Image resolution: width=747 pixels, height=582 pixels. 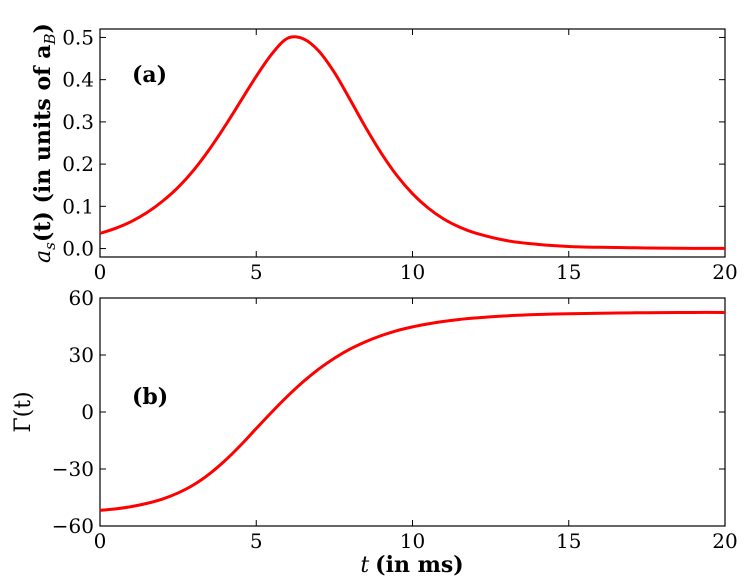 I want to click on panel-a-ylabel-rest: (t) (in units of a, so click(x=43, y=143).